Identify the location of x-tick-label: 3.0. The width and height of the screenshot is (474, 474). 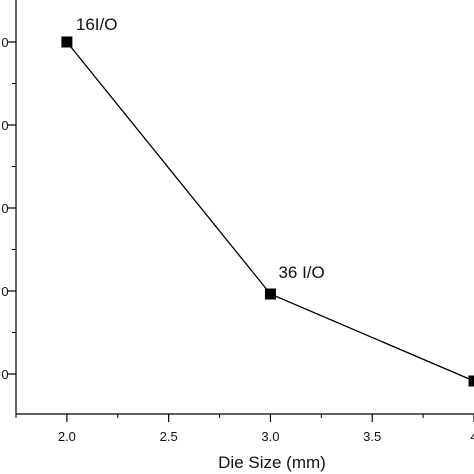
(270, 436).